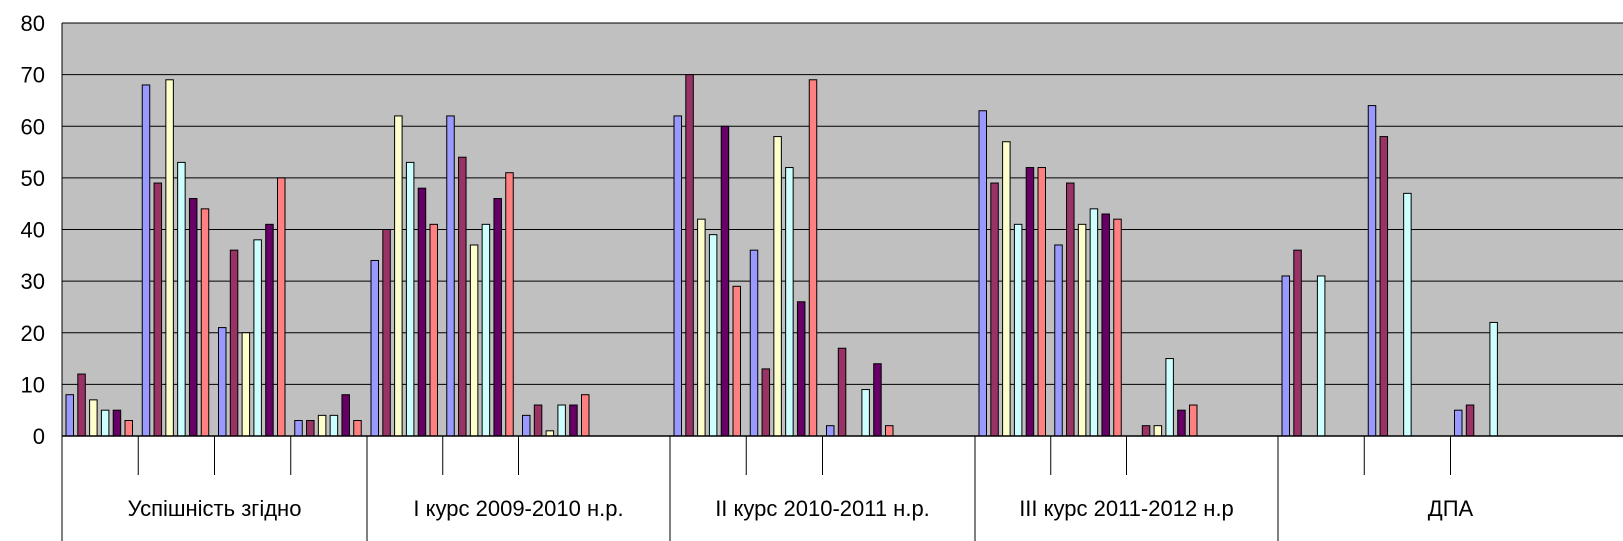 Image resolution: width=1623 pixels, height=541 pixels. Describe the element at coordinates (33, 384) in the screenshot. I see `y-tick-label: 10` at that location.